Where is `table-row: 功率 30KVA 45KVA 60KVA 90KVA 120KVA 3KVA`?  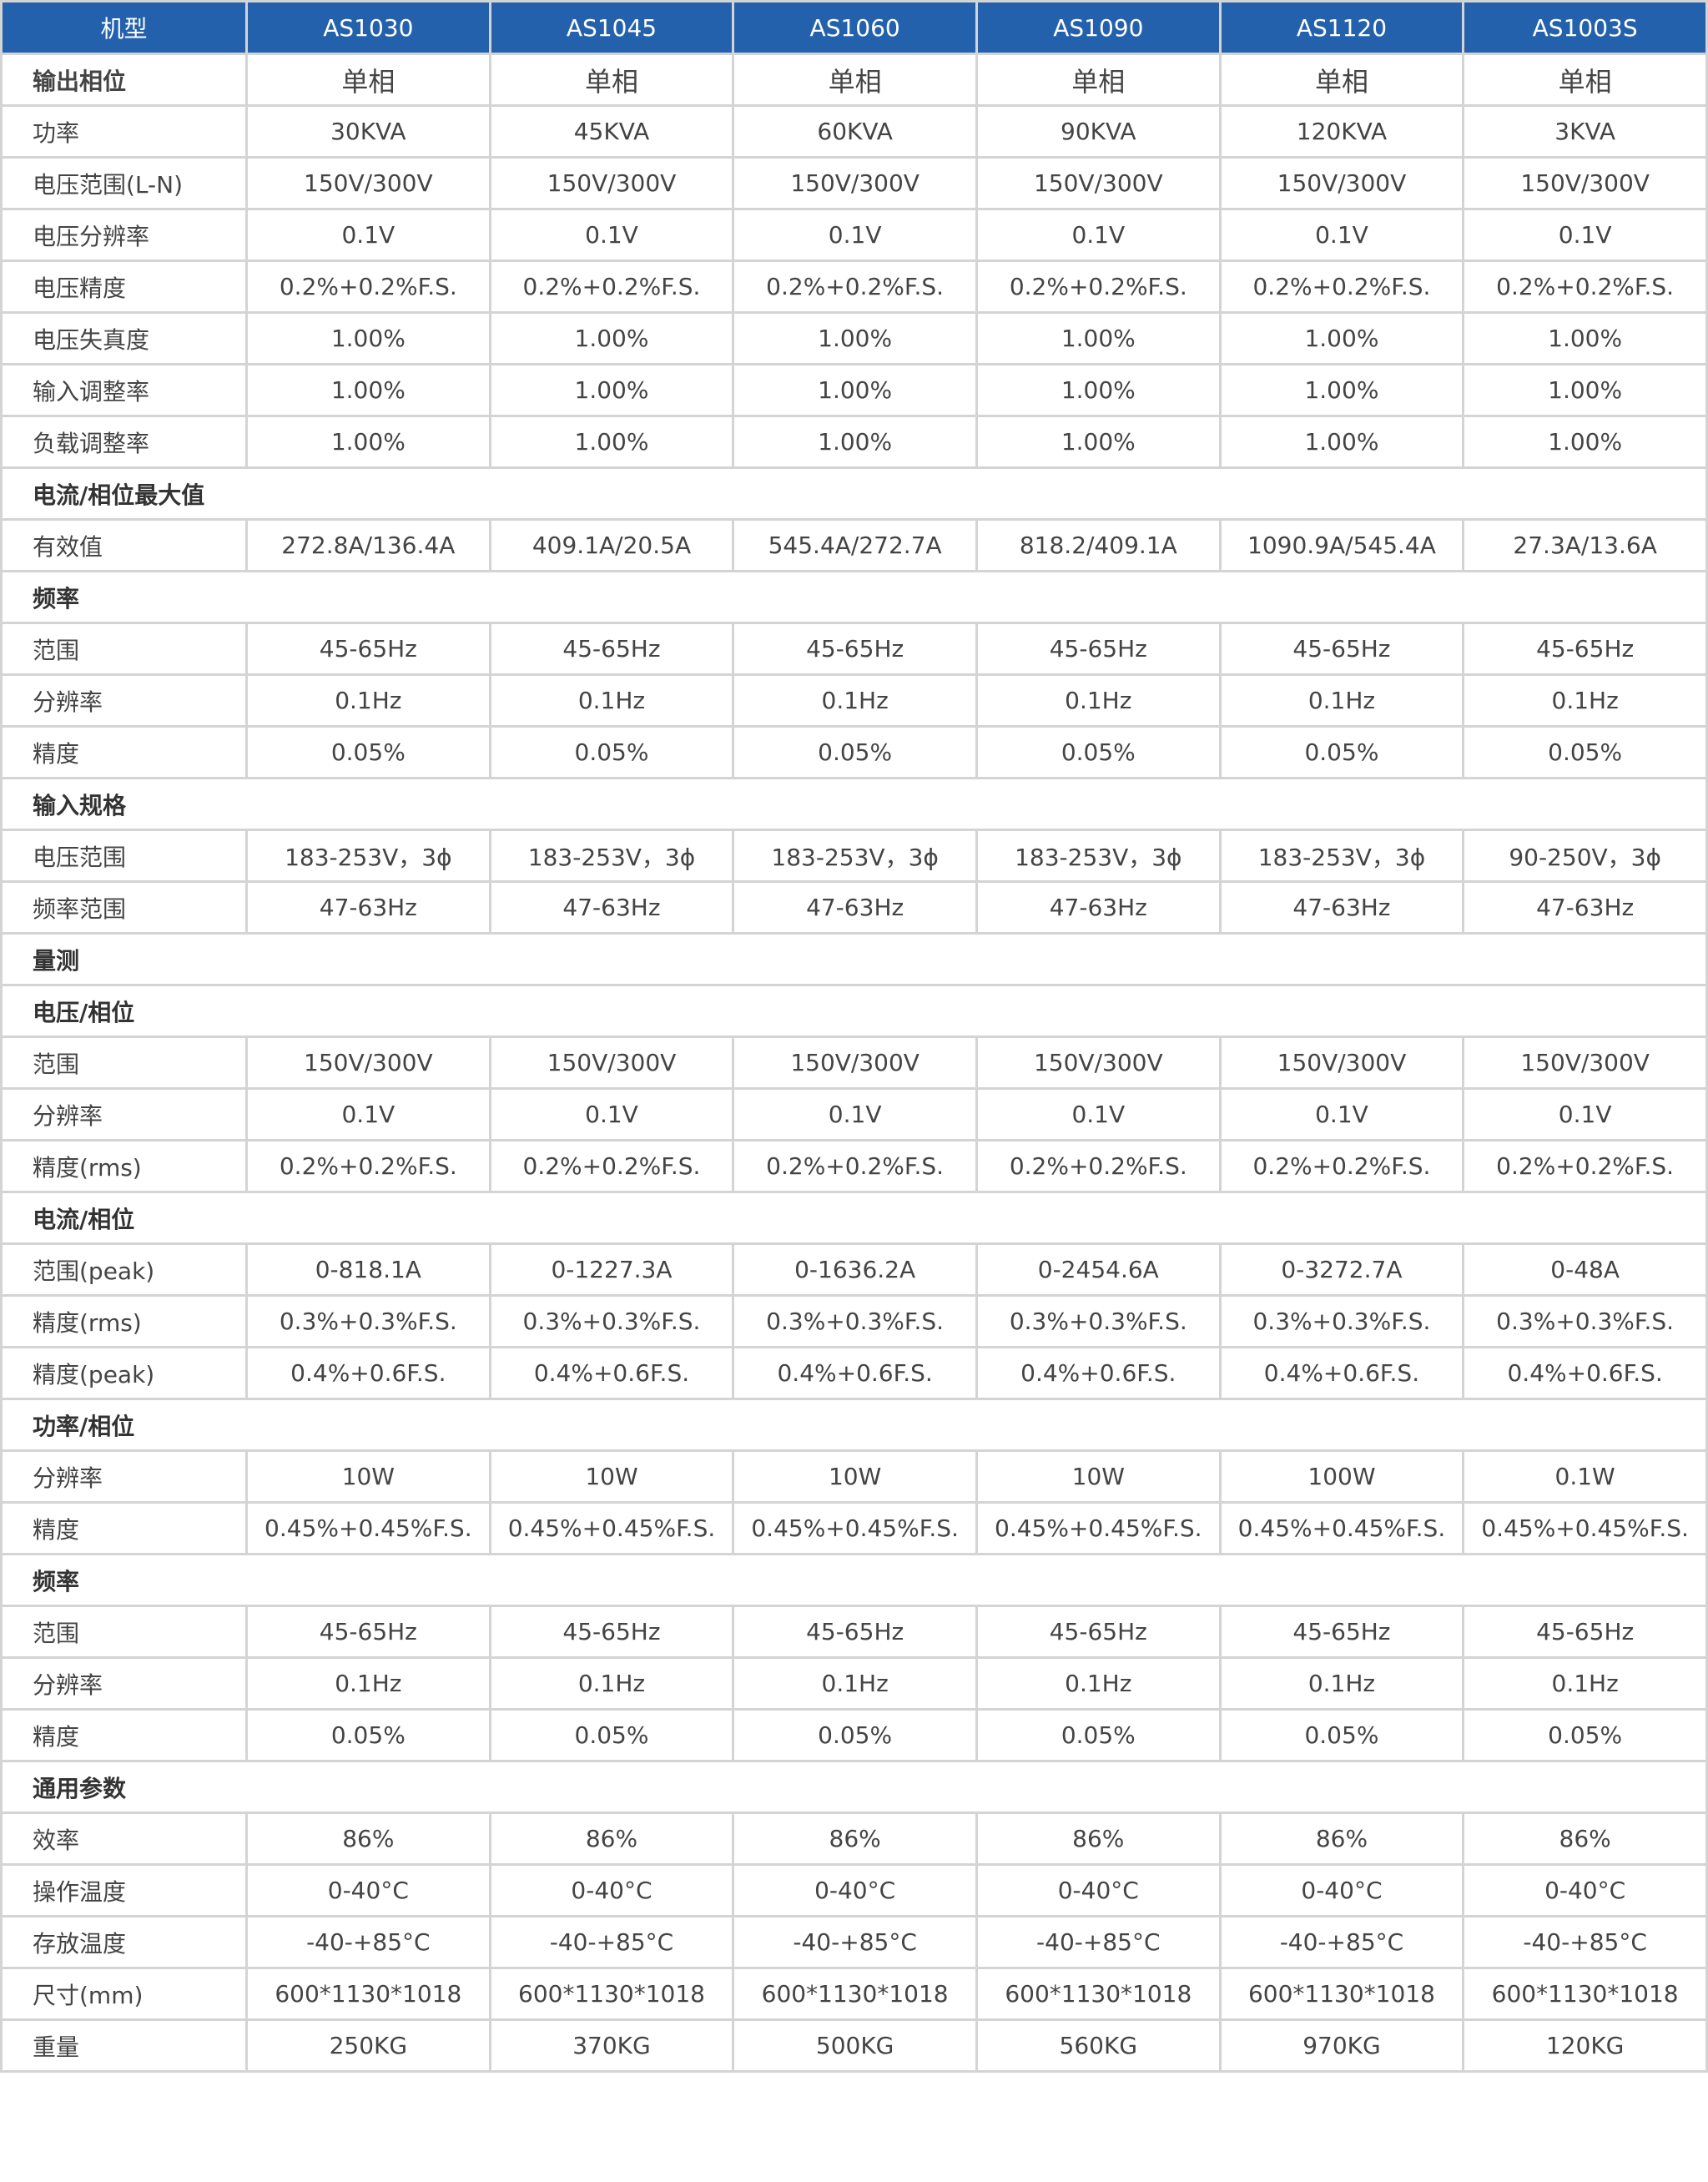 table-row: 功率 30KVA 45KVA 60KVA 90KVA 120KVA 3KVA is located at coordinates (854, 131).